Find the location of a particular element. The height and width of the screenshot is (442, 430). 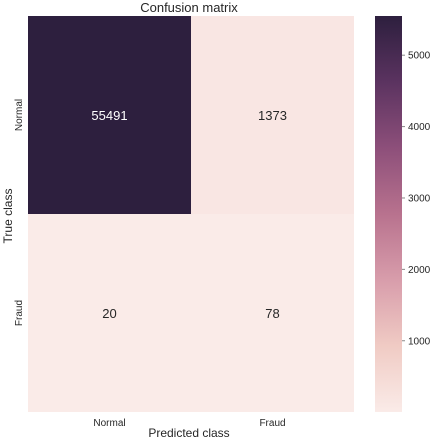

y-tick-label: Fraud is located at coordinates (19, 313).